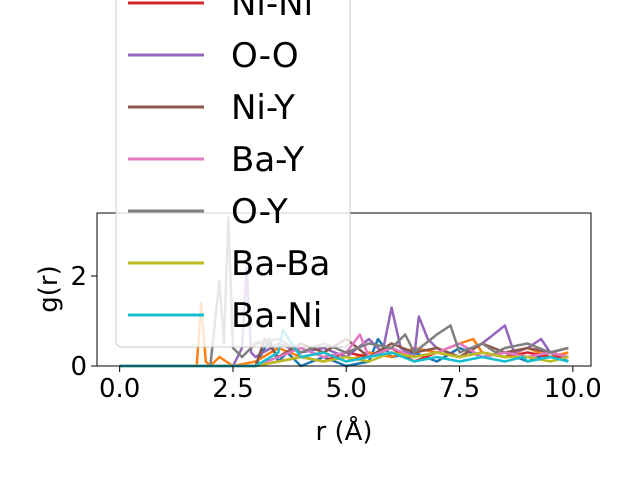 The height and width of the screenshot is (480, 640). What do you see at coordinates (459, 389) in the screenshot?
I see `x-tick-label: 7.5` at bounding box center [459, 389].